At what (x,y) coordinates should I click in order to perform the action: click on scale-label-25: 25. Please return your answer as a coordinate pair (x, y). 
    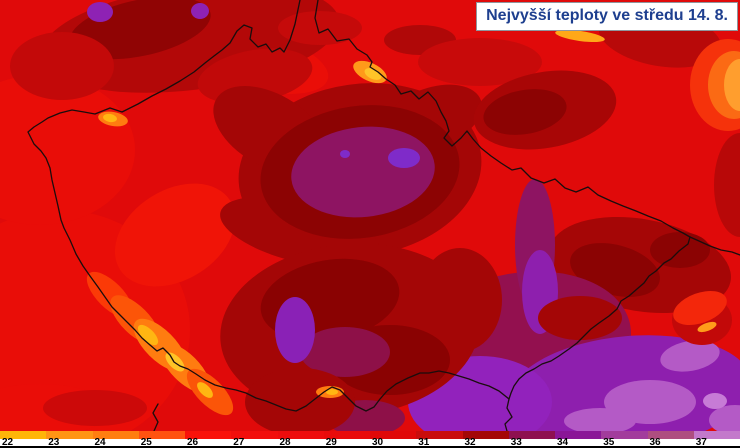
    Looking at the image, I should click on (146, 442).